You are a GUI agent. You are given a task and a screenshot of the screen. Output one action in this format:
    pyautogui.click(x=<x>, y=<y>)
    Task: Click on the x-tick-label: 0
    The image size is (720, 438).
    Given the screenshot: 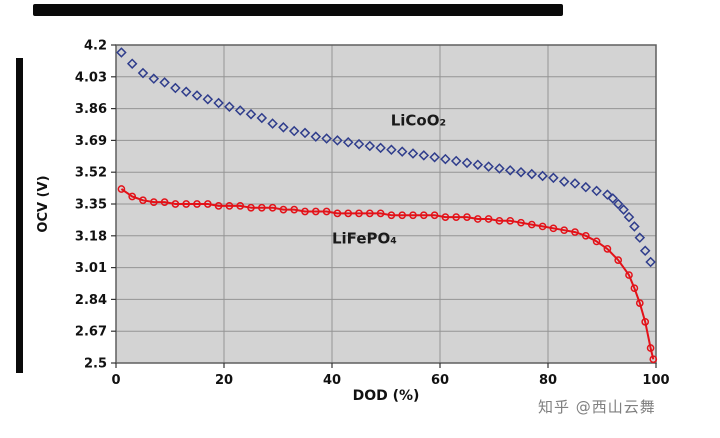 What is the action you would take?
    pyautogui.click(x=115, y=380)
    